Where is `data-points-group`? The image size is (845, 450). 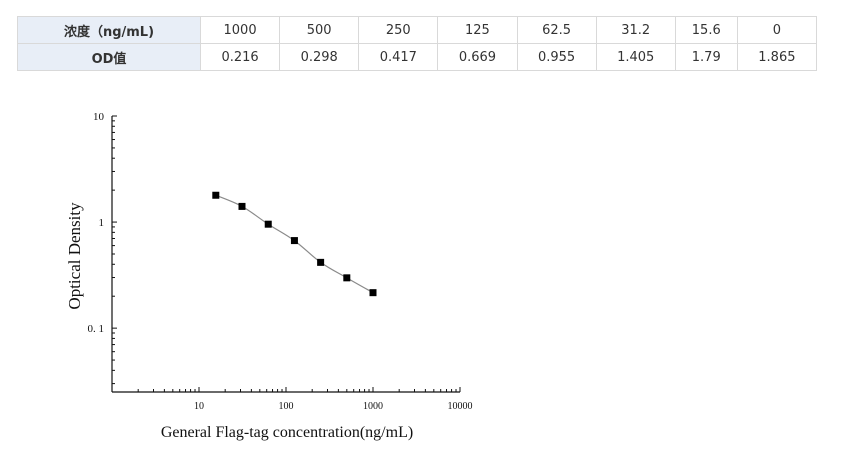 data-points-group is located at coordinates (294, 244).